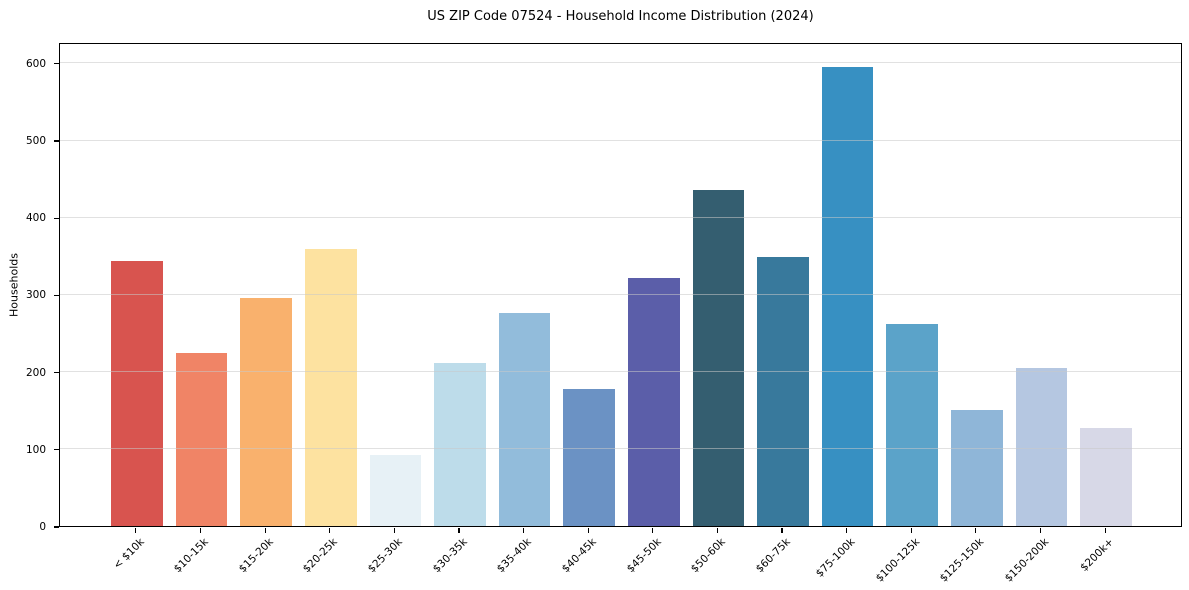  What do you see at coordinates (460, 444) in the screenshot?
I see `bar-$30-35k` at bounding box center [460, 444].